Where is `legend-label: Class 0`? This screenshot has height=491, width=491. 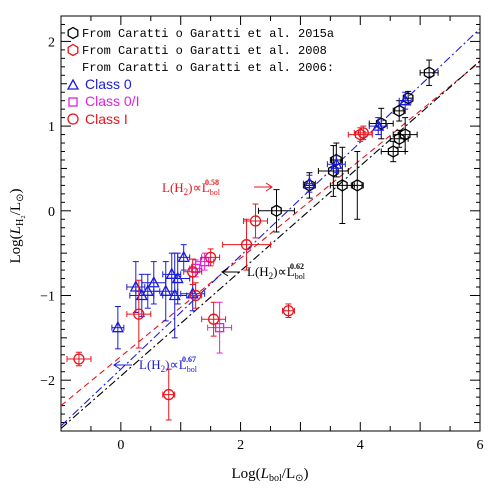
legend-label: Class 0 is located at coordinates (108, 84).